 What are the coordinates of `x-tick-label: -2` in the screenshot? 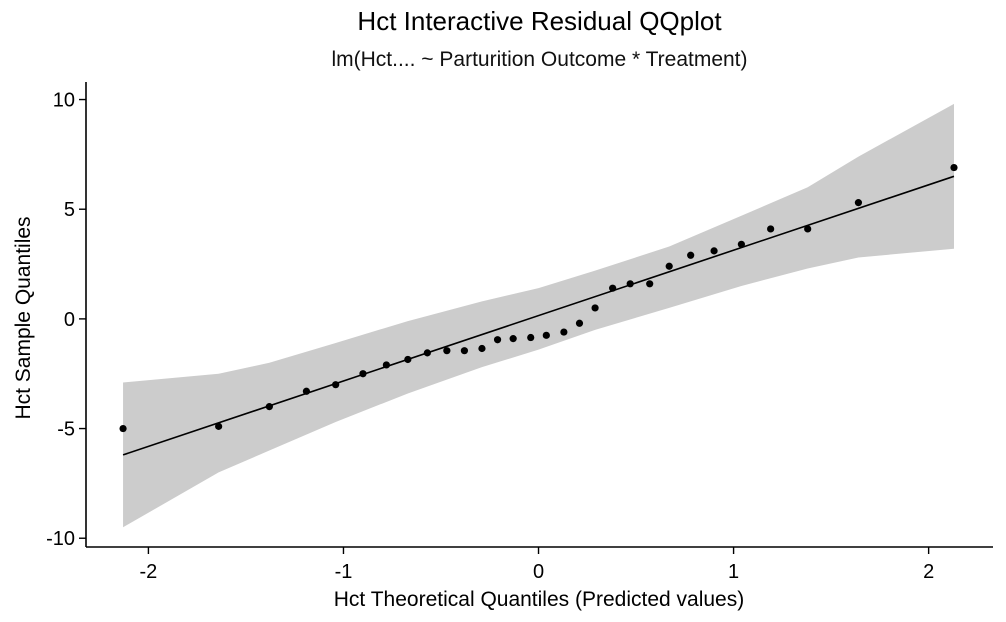 It's located at (149, 572).